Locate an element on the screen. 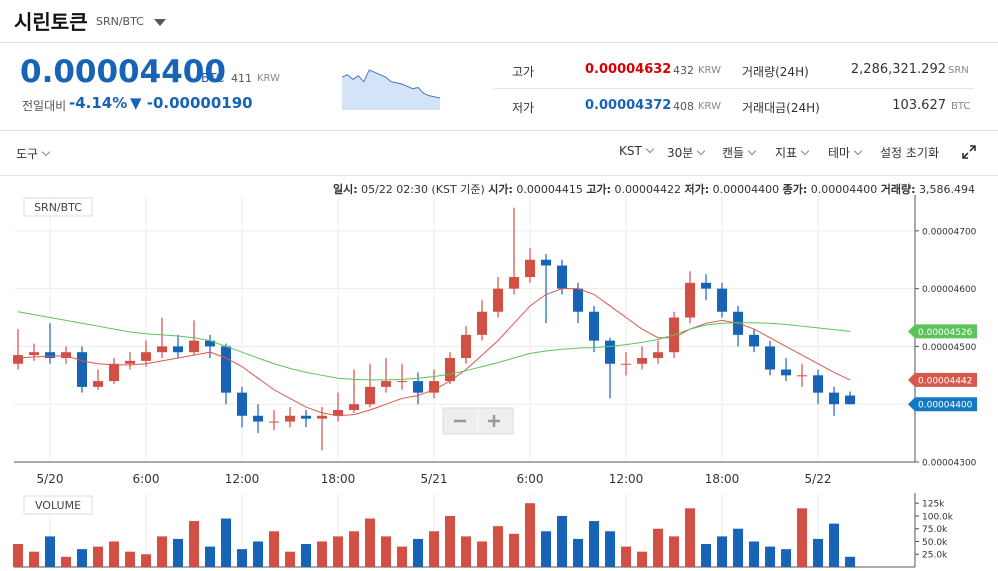 This screenshot has width=998, height=571. moving-average is located at coordinates (434, 346).